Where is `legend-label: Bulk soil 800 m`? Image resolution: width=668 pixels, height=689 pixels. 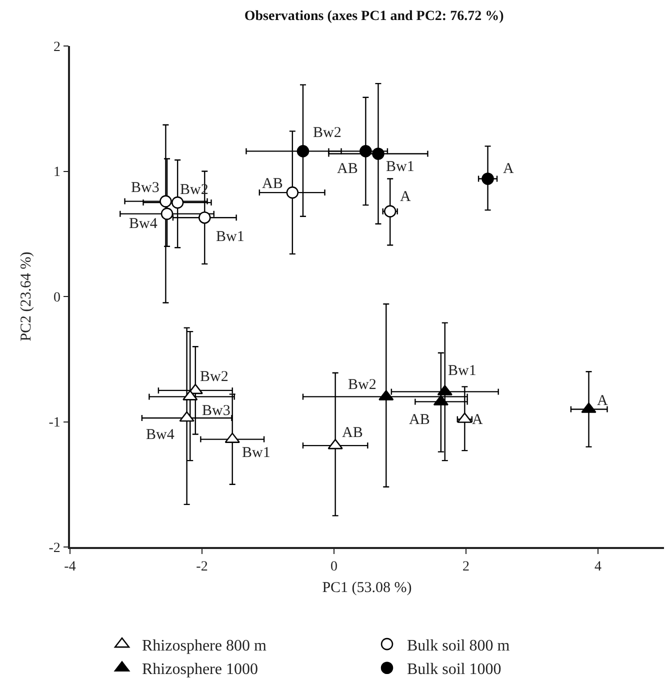 legend-label: Bulk soil 800 m is located at coordinates (458, 645).